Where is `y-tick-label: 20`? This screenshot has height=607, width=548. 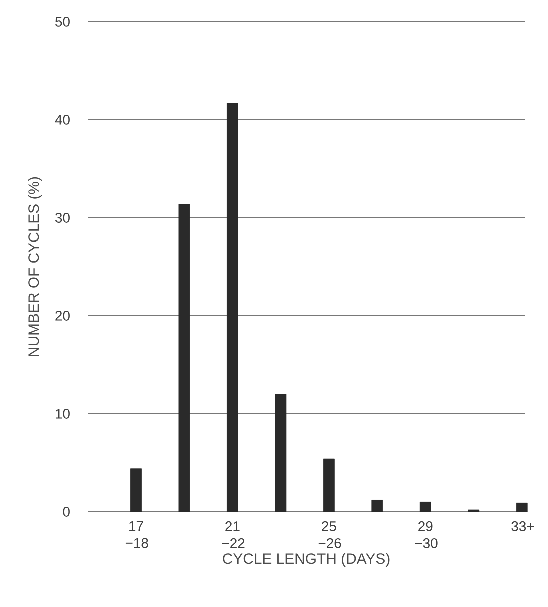
y-tick-label: 20 is located at coordinates (63, 316).